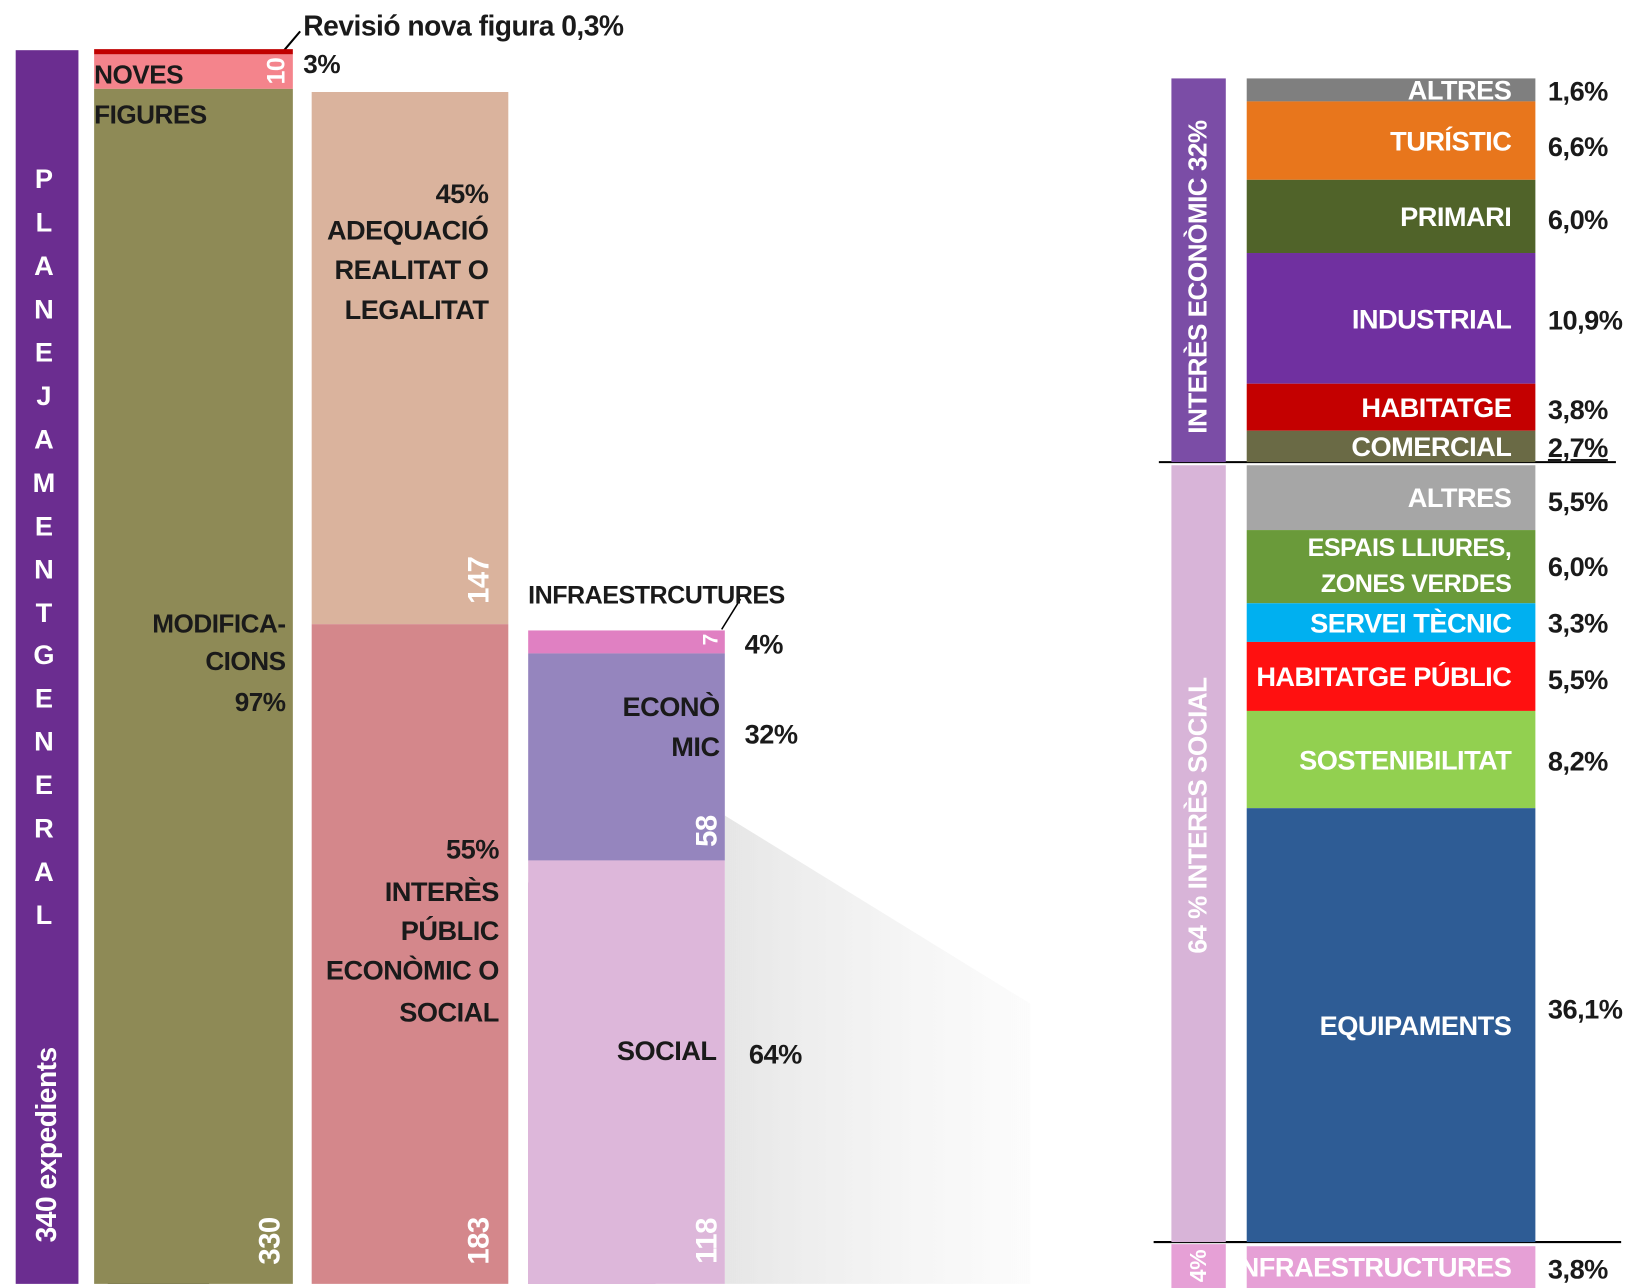  Describe the element at coordinates (1415, 1025) in the screenshot. I see `segment-label: EQUIPAMENTS` at that location.